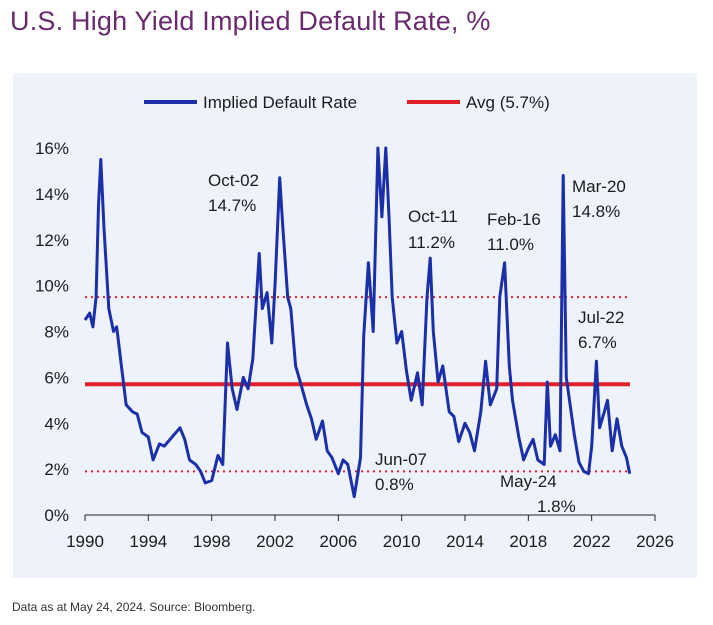  I want to click on annotation-oct-11-value: 11.2%, so click(431, 242).